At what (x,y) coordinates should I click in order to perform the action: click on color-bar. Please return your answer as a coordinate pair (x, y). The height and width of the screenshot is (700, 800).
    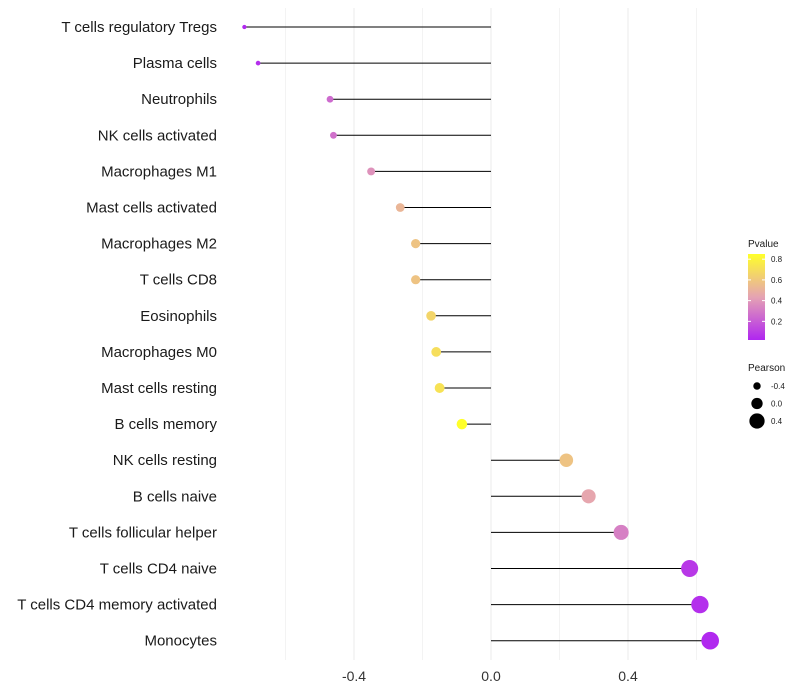
    Looking at the image, I should click on (756, 297).